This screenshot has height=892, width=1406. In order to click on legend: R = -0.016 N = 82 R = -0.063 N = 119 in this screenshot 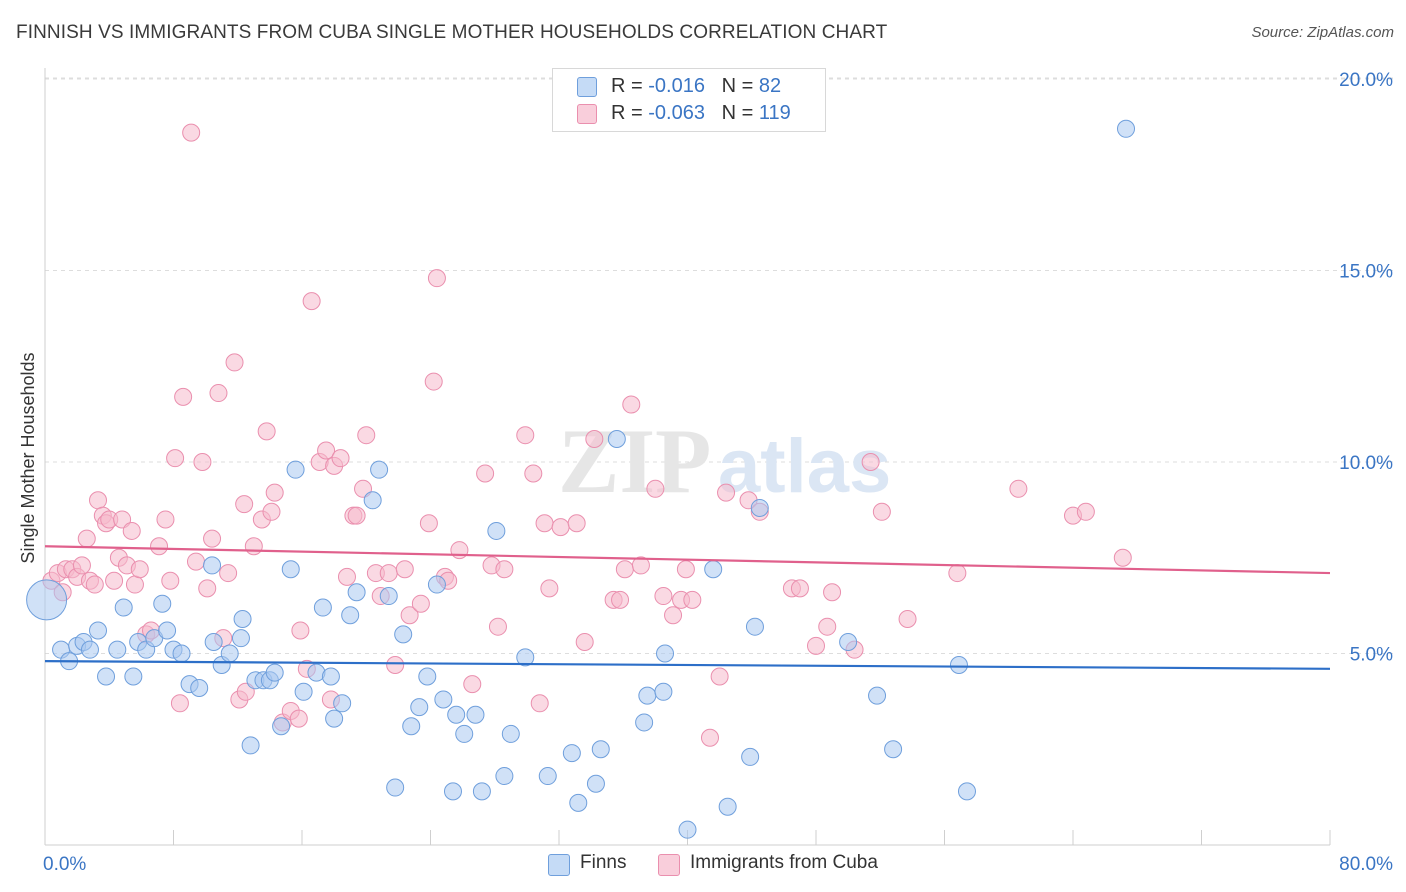, I will do `click(689, 100)`.